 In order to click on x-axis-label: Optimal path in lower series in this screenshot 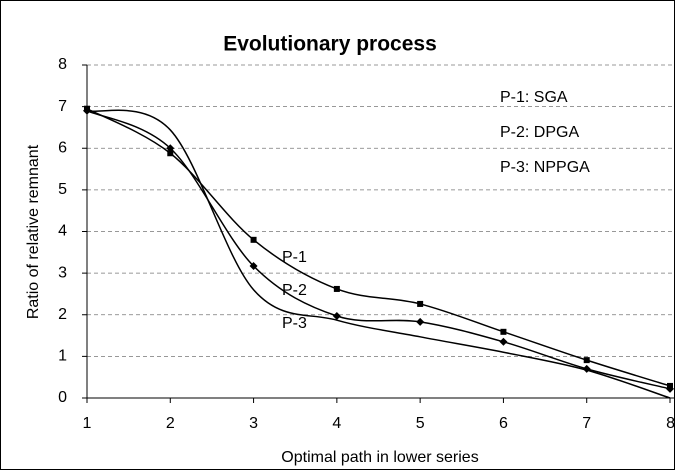, I will do `click(379, 457)`.